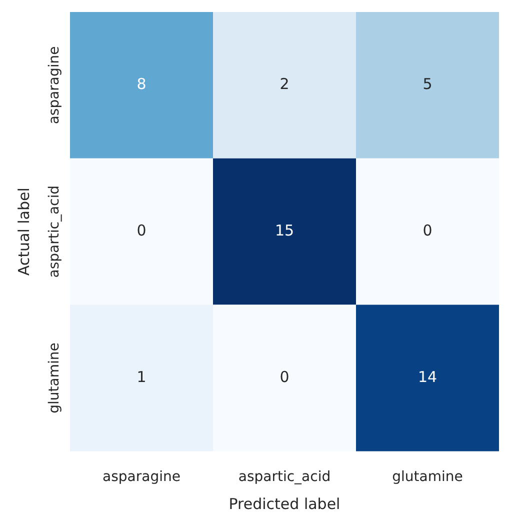  I want to click on y-tick-label: asparagine, so click(54, 85).